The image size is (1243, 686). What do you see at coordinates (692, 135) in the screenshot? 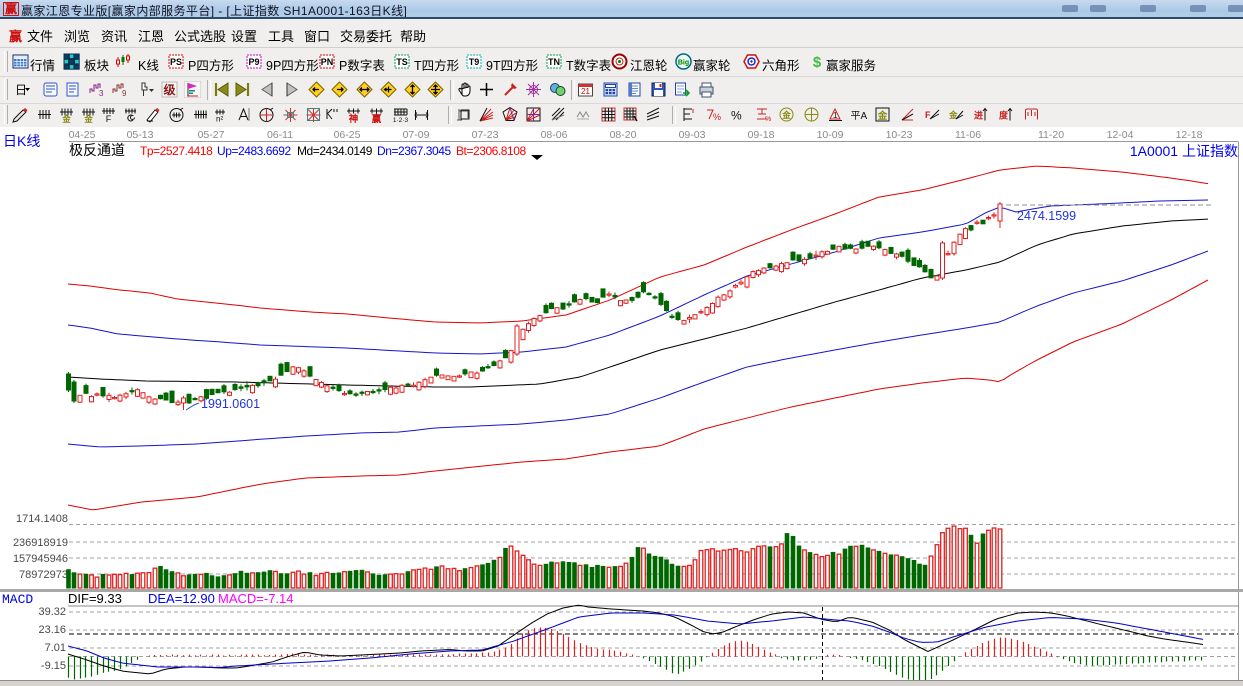
I see `svg-text: 09-03` at bounding box center [692, 135].